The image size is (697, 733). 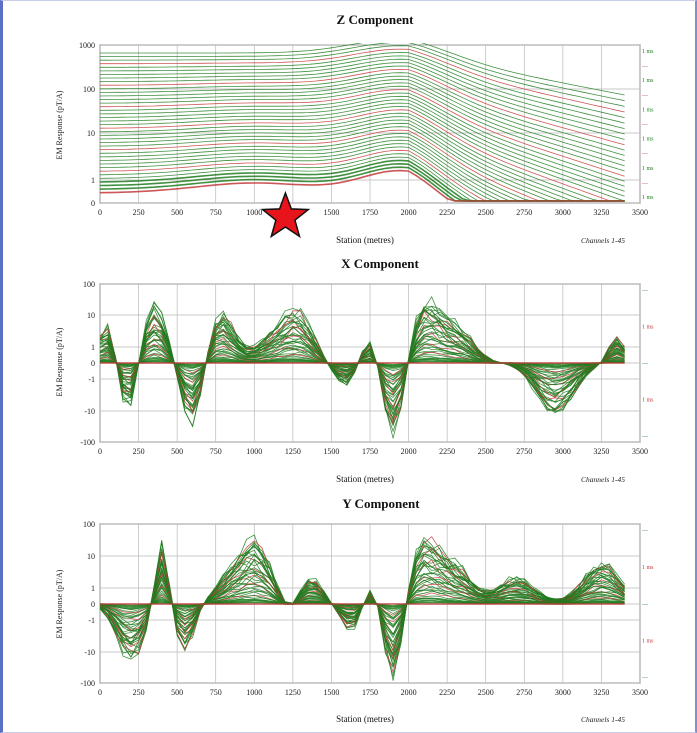 I want to click on star-marker, so click(x=285, y=214).